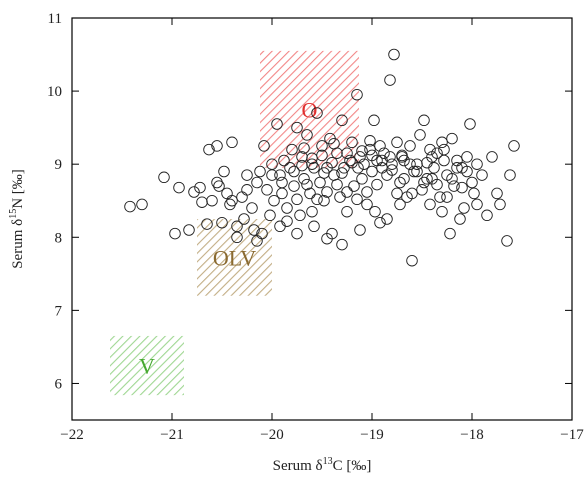  Describe the element at coordinates (59, 311) in the screenshot. I see `y-tick-label: 7` at that location.